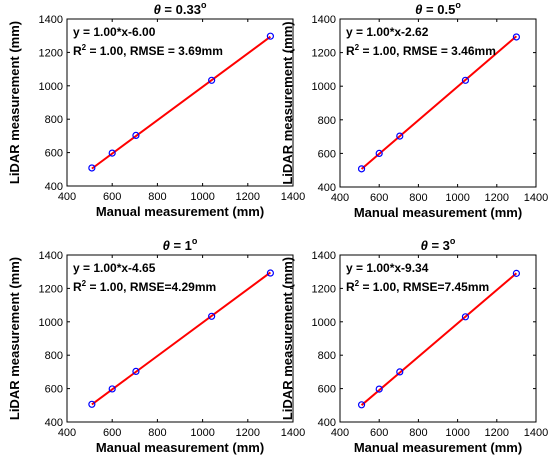 Image resolution: width=550 pixels, height=463 pixels. I want to click on chart-title: θ = 1o, so click(180, 244).